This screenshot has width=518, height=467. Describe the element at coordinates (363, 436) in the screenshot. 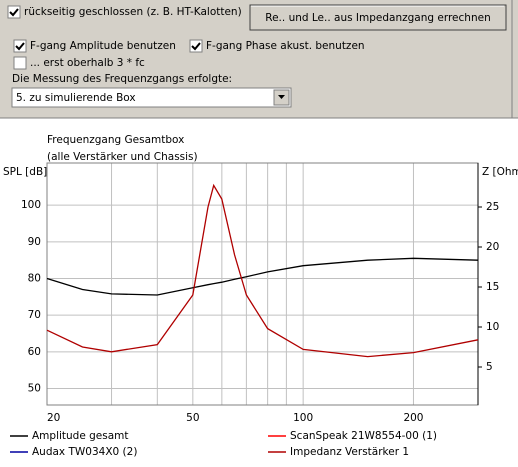

I see `legend-label: ScanSpeak 21W8554-00 (1)` at that location.